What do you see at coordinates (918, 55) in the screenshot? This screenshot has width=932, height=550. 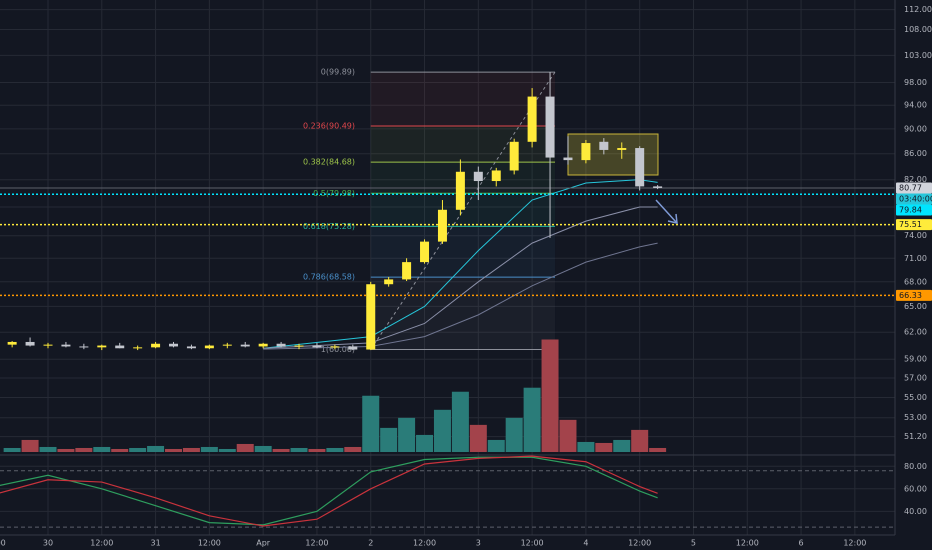 I see `y-tick-label: 103.00` at bounding box center [918, 55].